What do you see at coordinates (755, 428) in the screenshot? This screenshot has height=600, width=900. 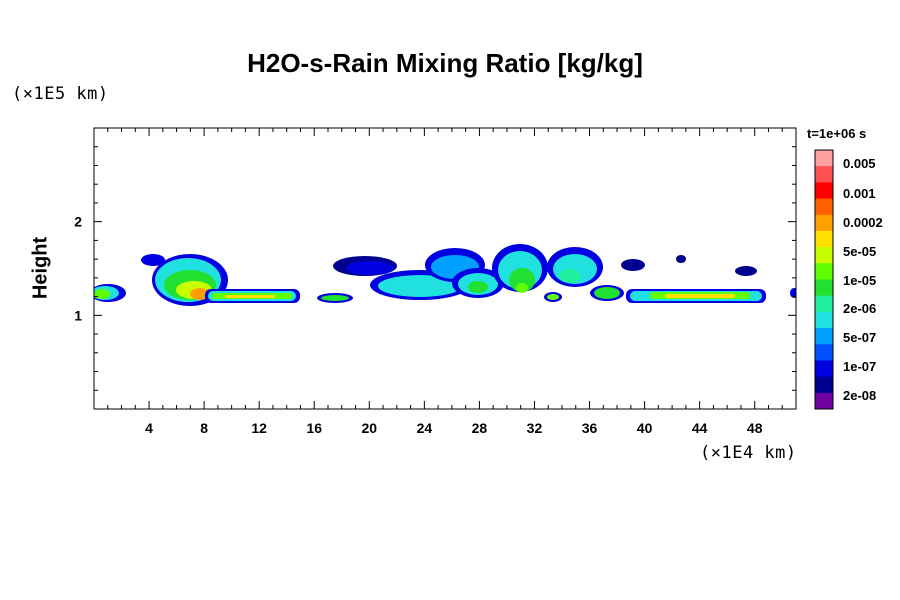 I see `x-tick-label: 48` at bounding box center [755, 428].